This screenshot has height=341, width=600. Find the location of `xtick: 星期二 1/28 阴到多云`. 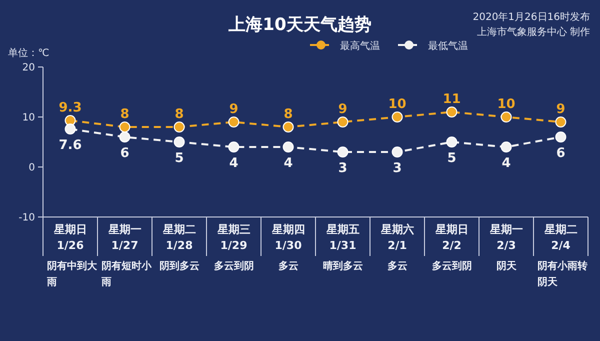

xtick: 星期二 1/28 阴到多云 is located at coordinates (179, 247).